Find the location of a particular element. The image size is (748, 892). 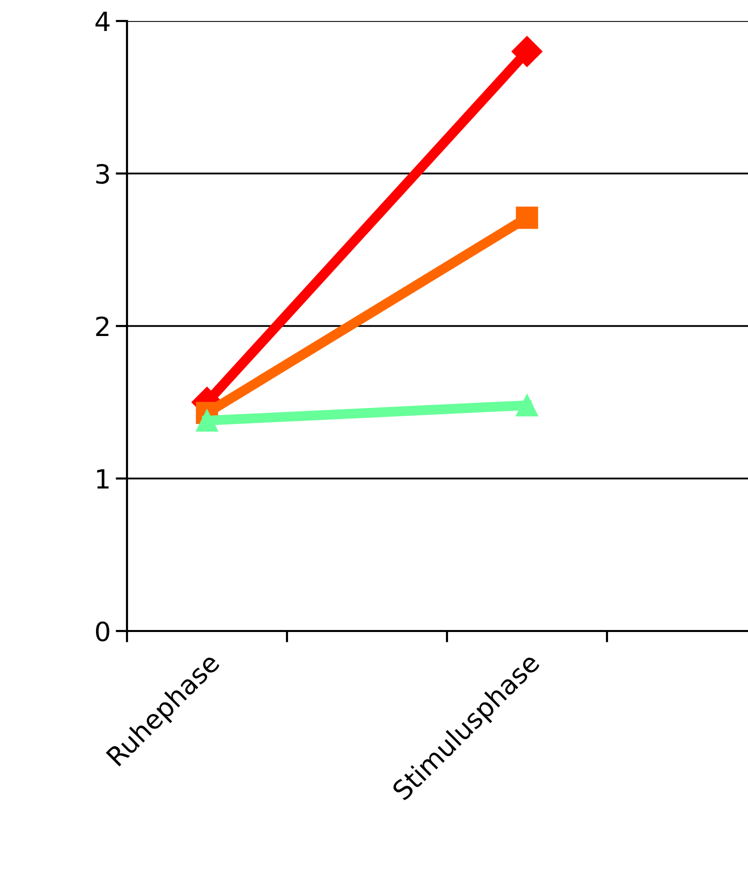

y-tick-label: 2 is located at coordinates (102, 326).